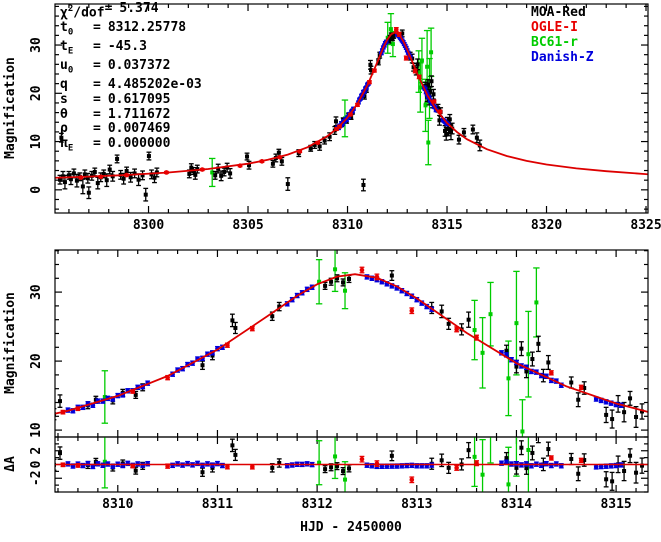 The height and width of the screenshot is (542, 661). Describe the element at coordinates (217, 504) in the screenshot. I see `x-tick-label: 8311` at that location.